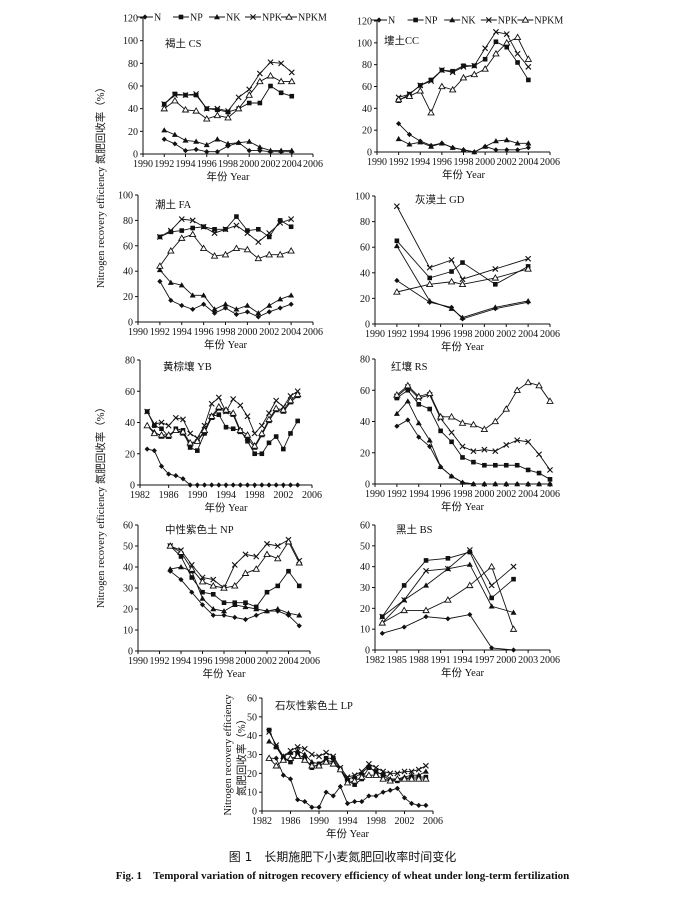 This screenshot has height=915, width=685. Describe the element at coordinates (130, 454) in the screenshot. I see `y-tick-label: 20` at that location.